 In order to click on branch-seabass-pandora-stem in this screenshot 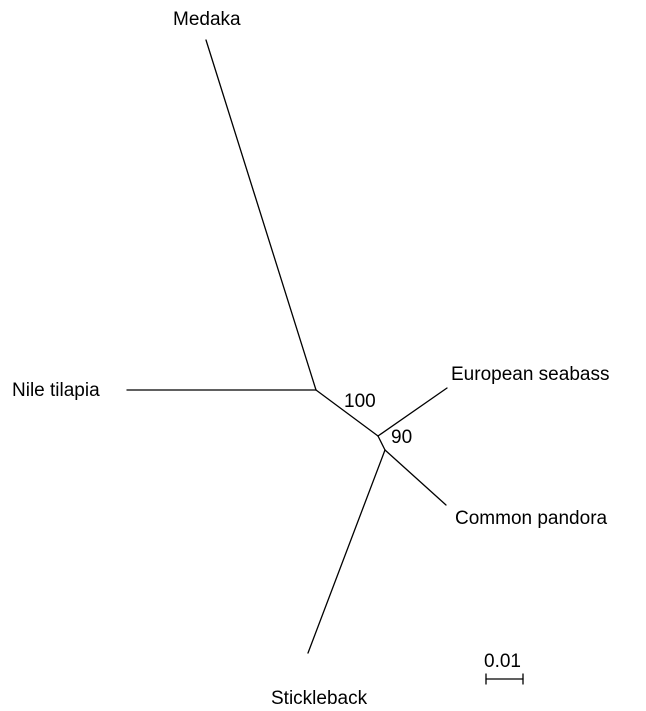, I will do `click(381, 443)`.